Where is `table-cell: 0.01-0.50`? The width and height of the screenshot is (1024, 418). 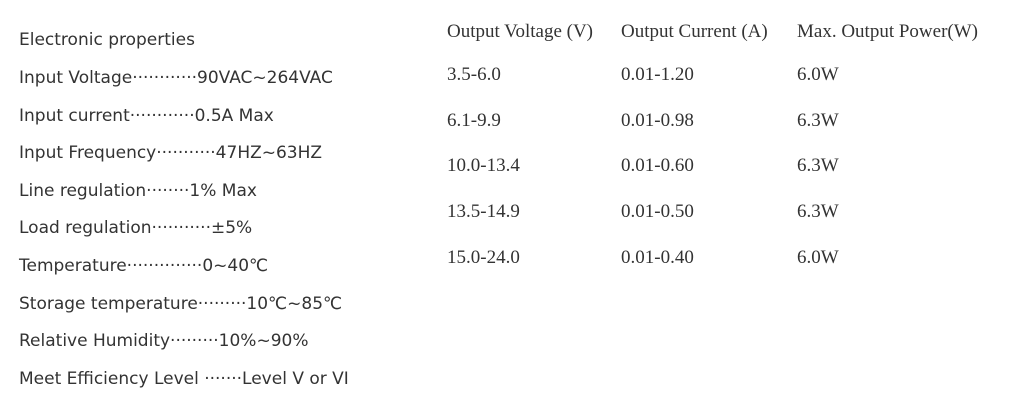 table-cell: 0.01-0.50 is located at coordinates (657, 212).